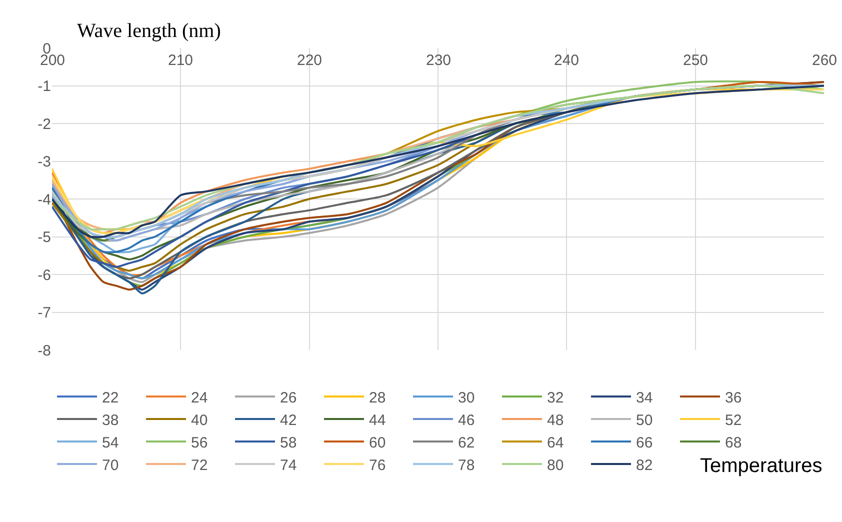 This screenshot has height=522, width=842. I want to click on y-tick-label: -8, so click(44, 351).